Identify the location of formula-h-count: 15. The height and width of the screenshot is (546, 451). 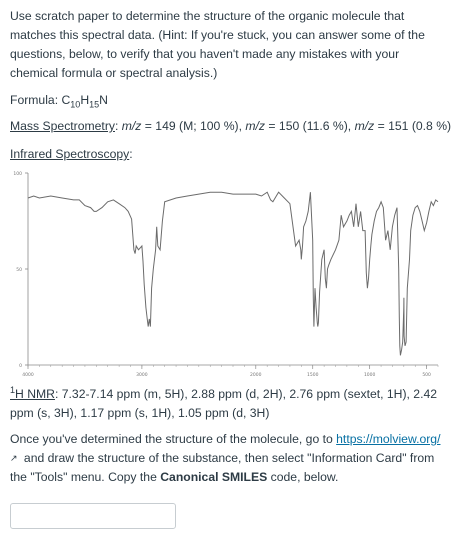
(94, 104).